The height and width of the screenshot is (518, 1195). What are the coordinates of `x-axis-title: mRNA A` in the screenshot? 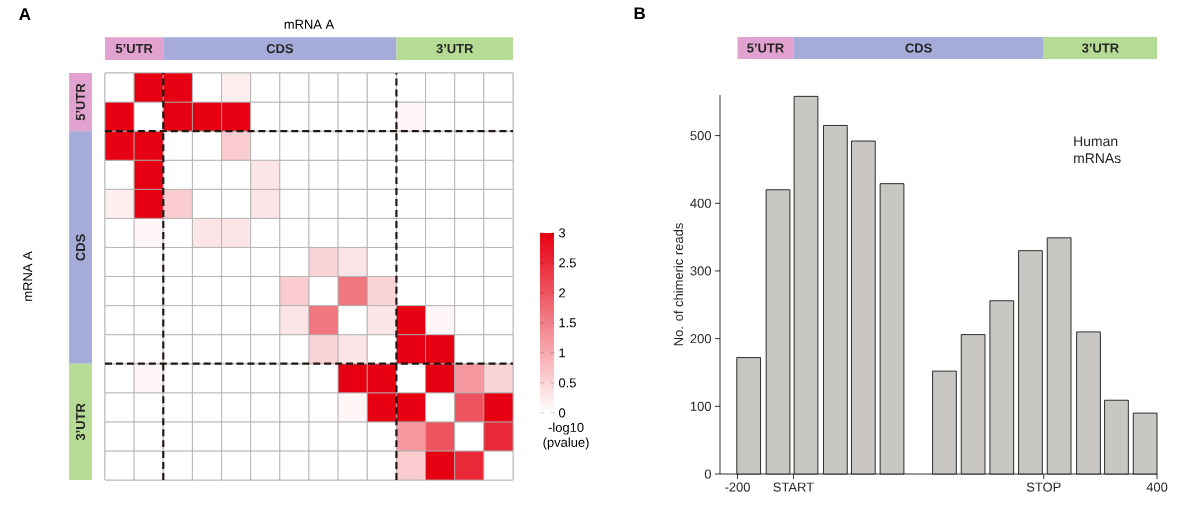 It's located at (309, 24).